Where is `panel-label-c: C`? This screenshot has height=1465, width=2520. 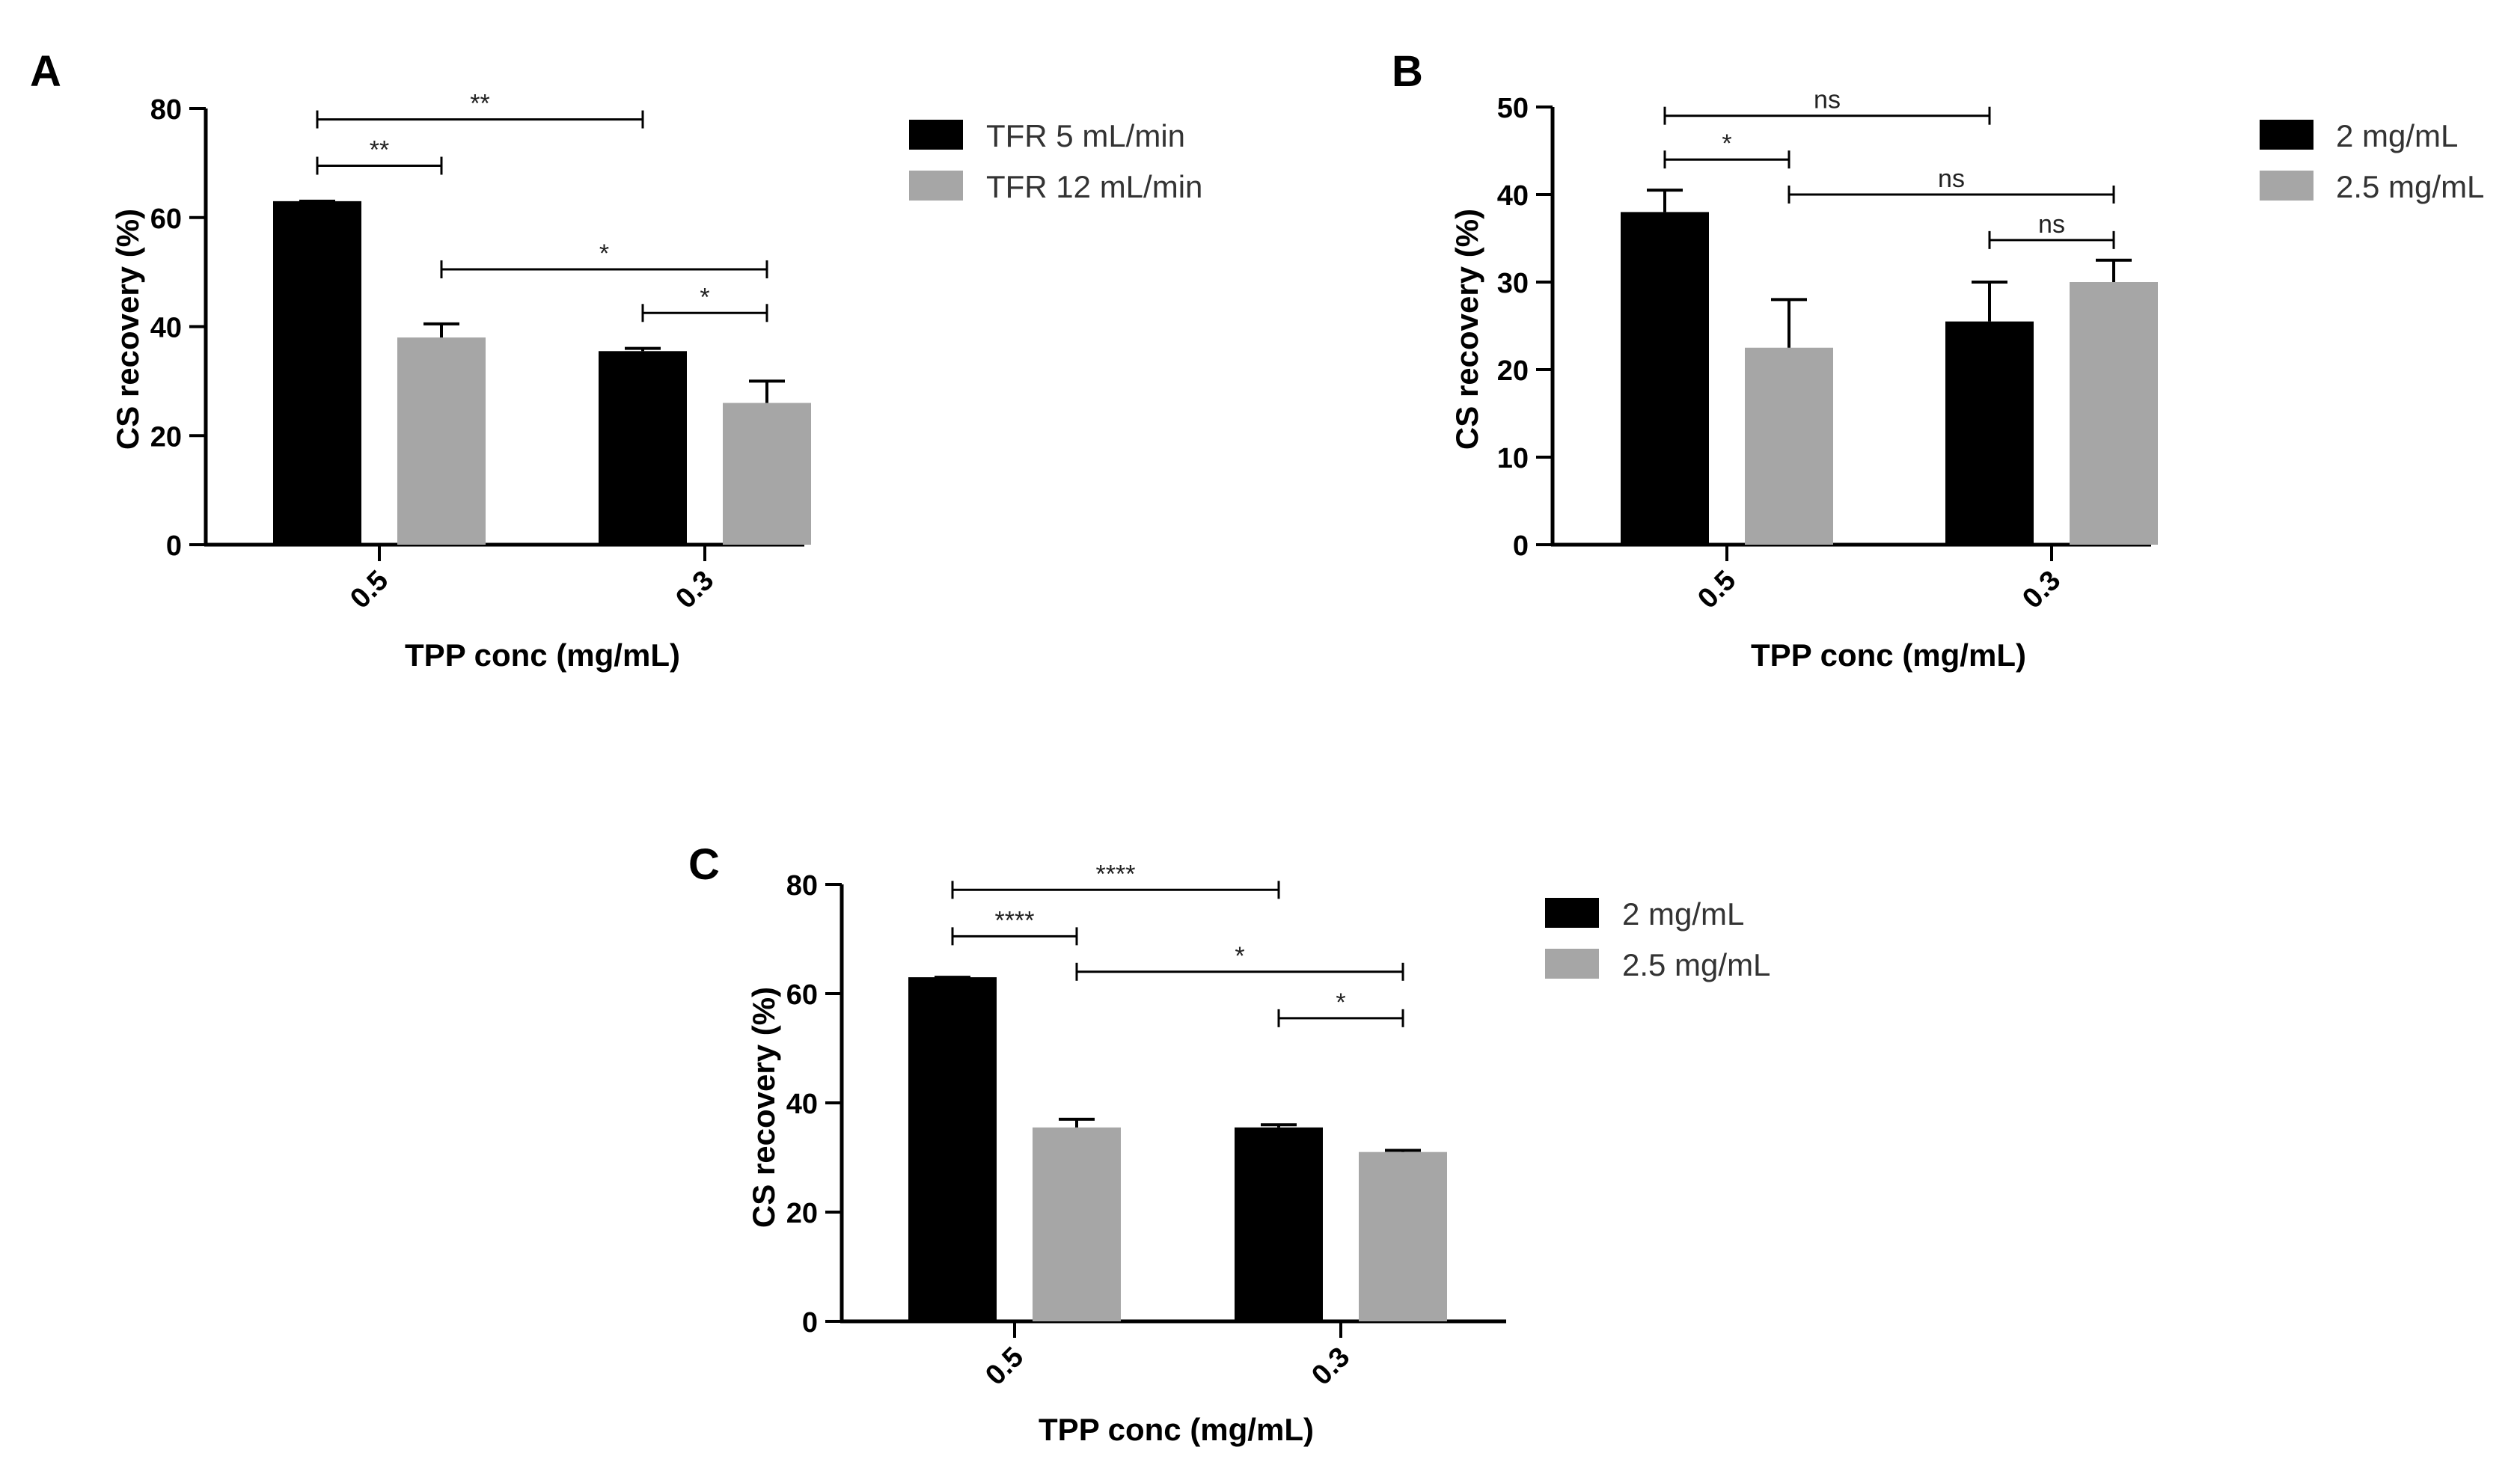 panel-label-c: C is located at coordinates (704, 864).